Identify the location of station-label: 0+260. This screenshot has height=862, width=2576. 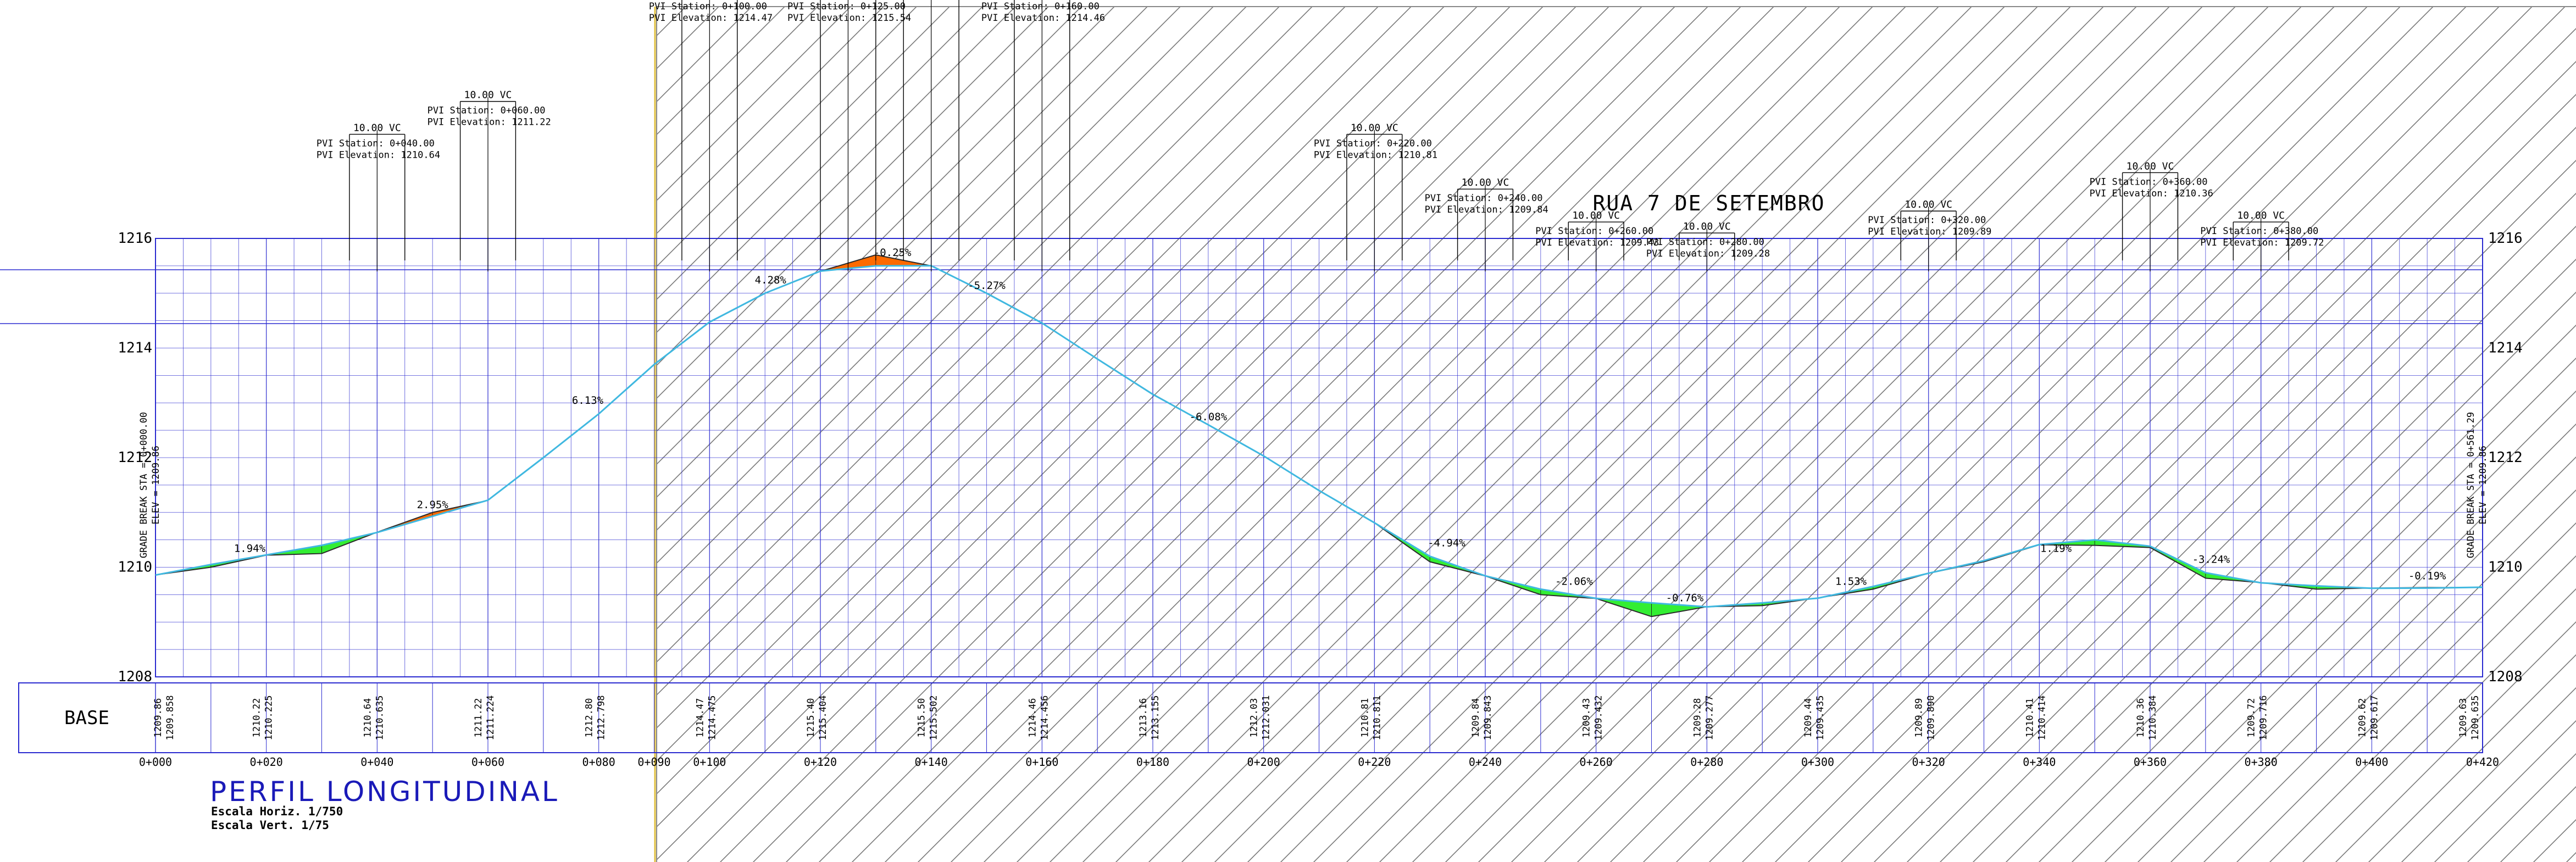
(1596, 762).